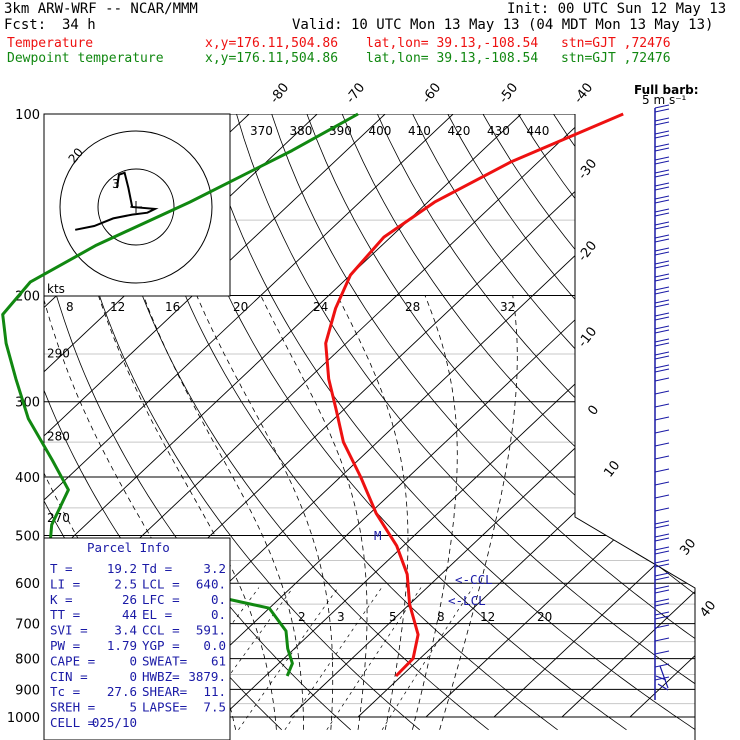 This screenshot has width=740, height=740. Describe the element at coordinates (544, 617) in the screenshot. I see `mixing-ratio-label: 20` at that location.